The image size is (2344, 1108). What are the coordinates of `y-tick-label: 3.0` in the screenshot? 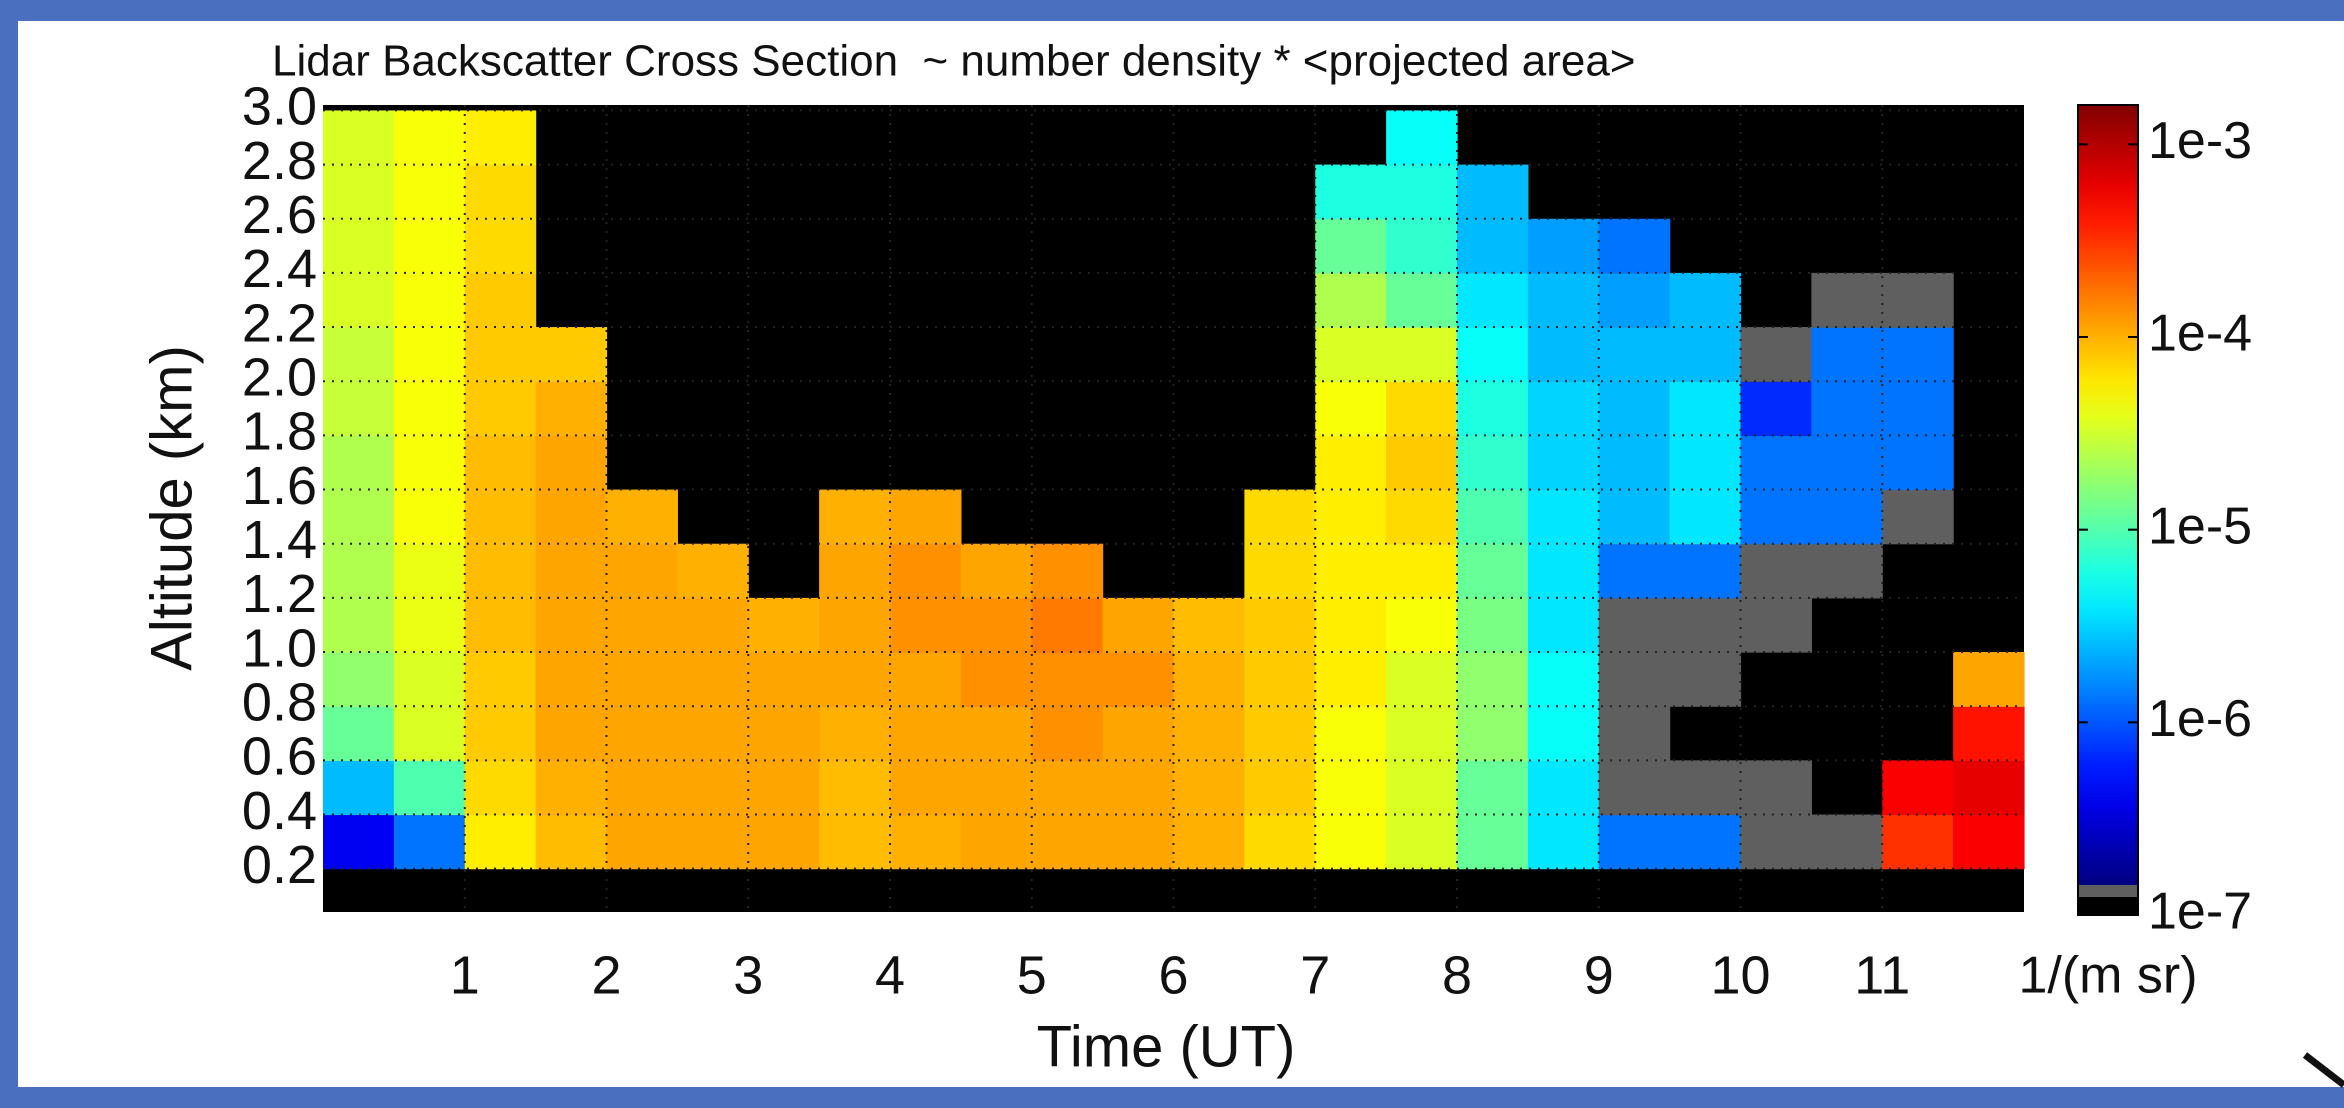 It's located at (279, 107).